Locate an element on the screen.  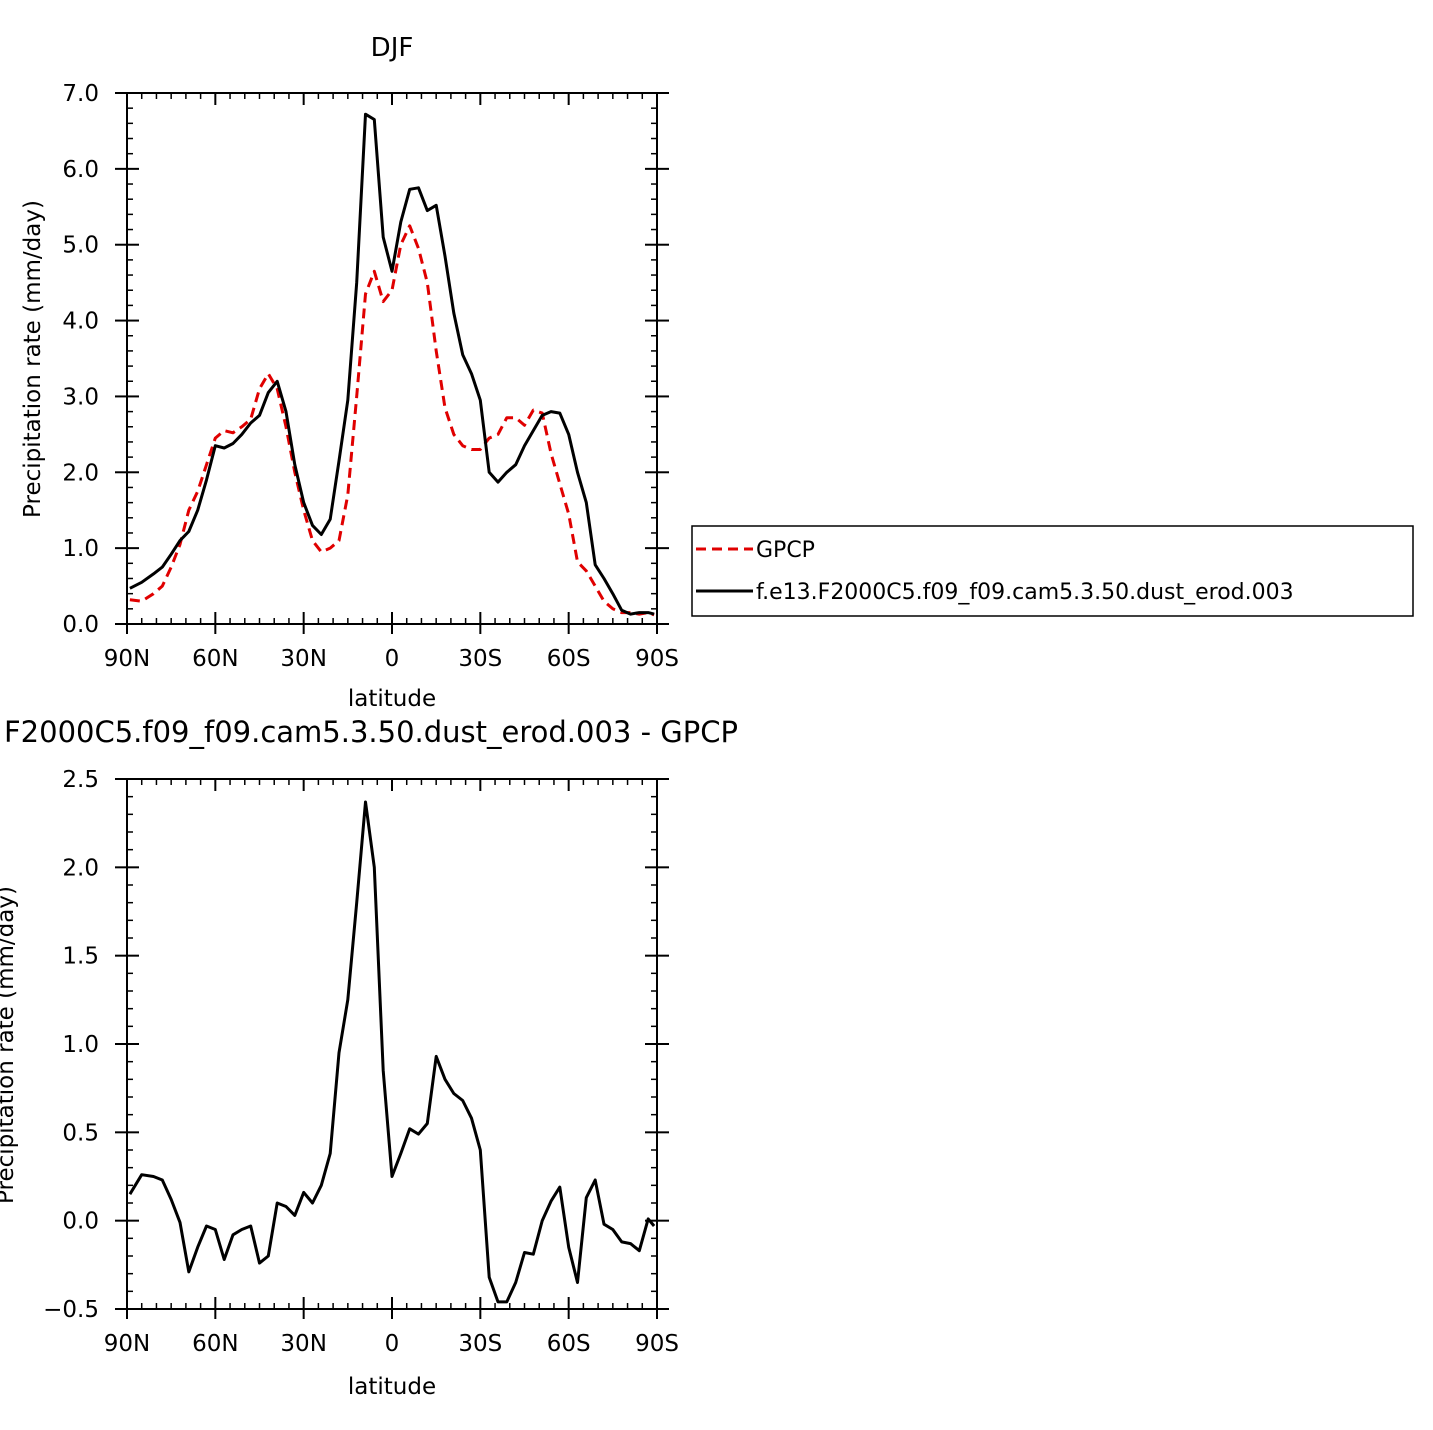
top-xtick-label: 60N is located at coordinates (215, 659).